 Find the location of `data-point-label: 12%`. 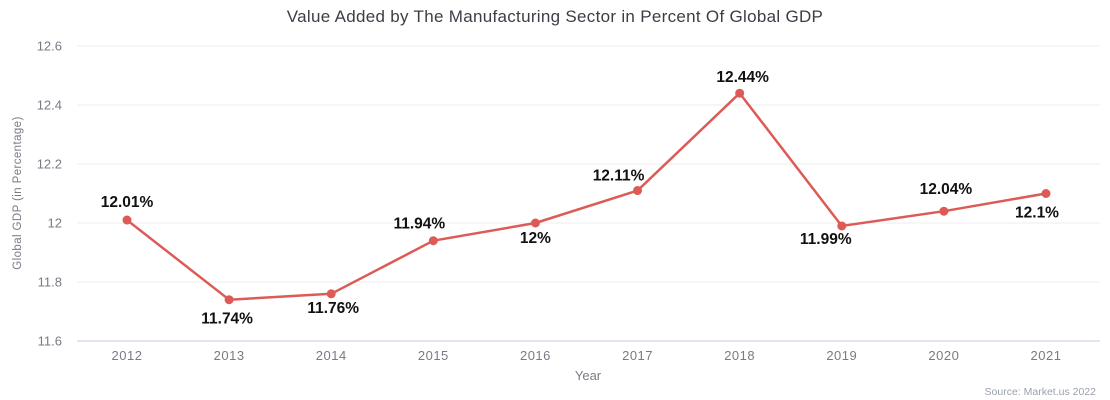

data-point-label: 12% is located at coordinates (535, 238).